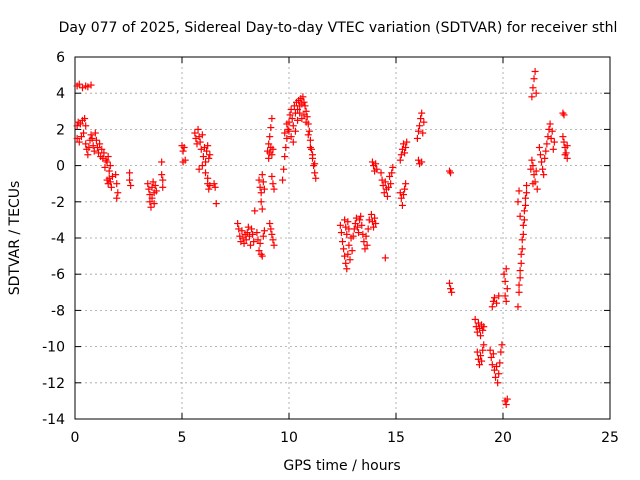  Describe the element at coordinates (15, 238) in the screenshot. I see `y-axis-title: SDTVAR / TECUs` at that location.